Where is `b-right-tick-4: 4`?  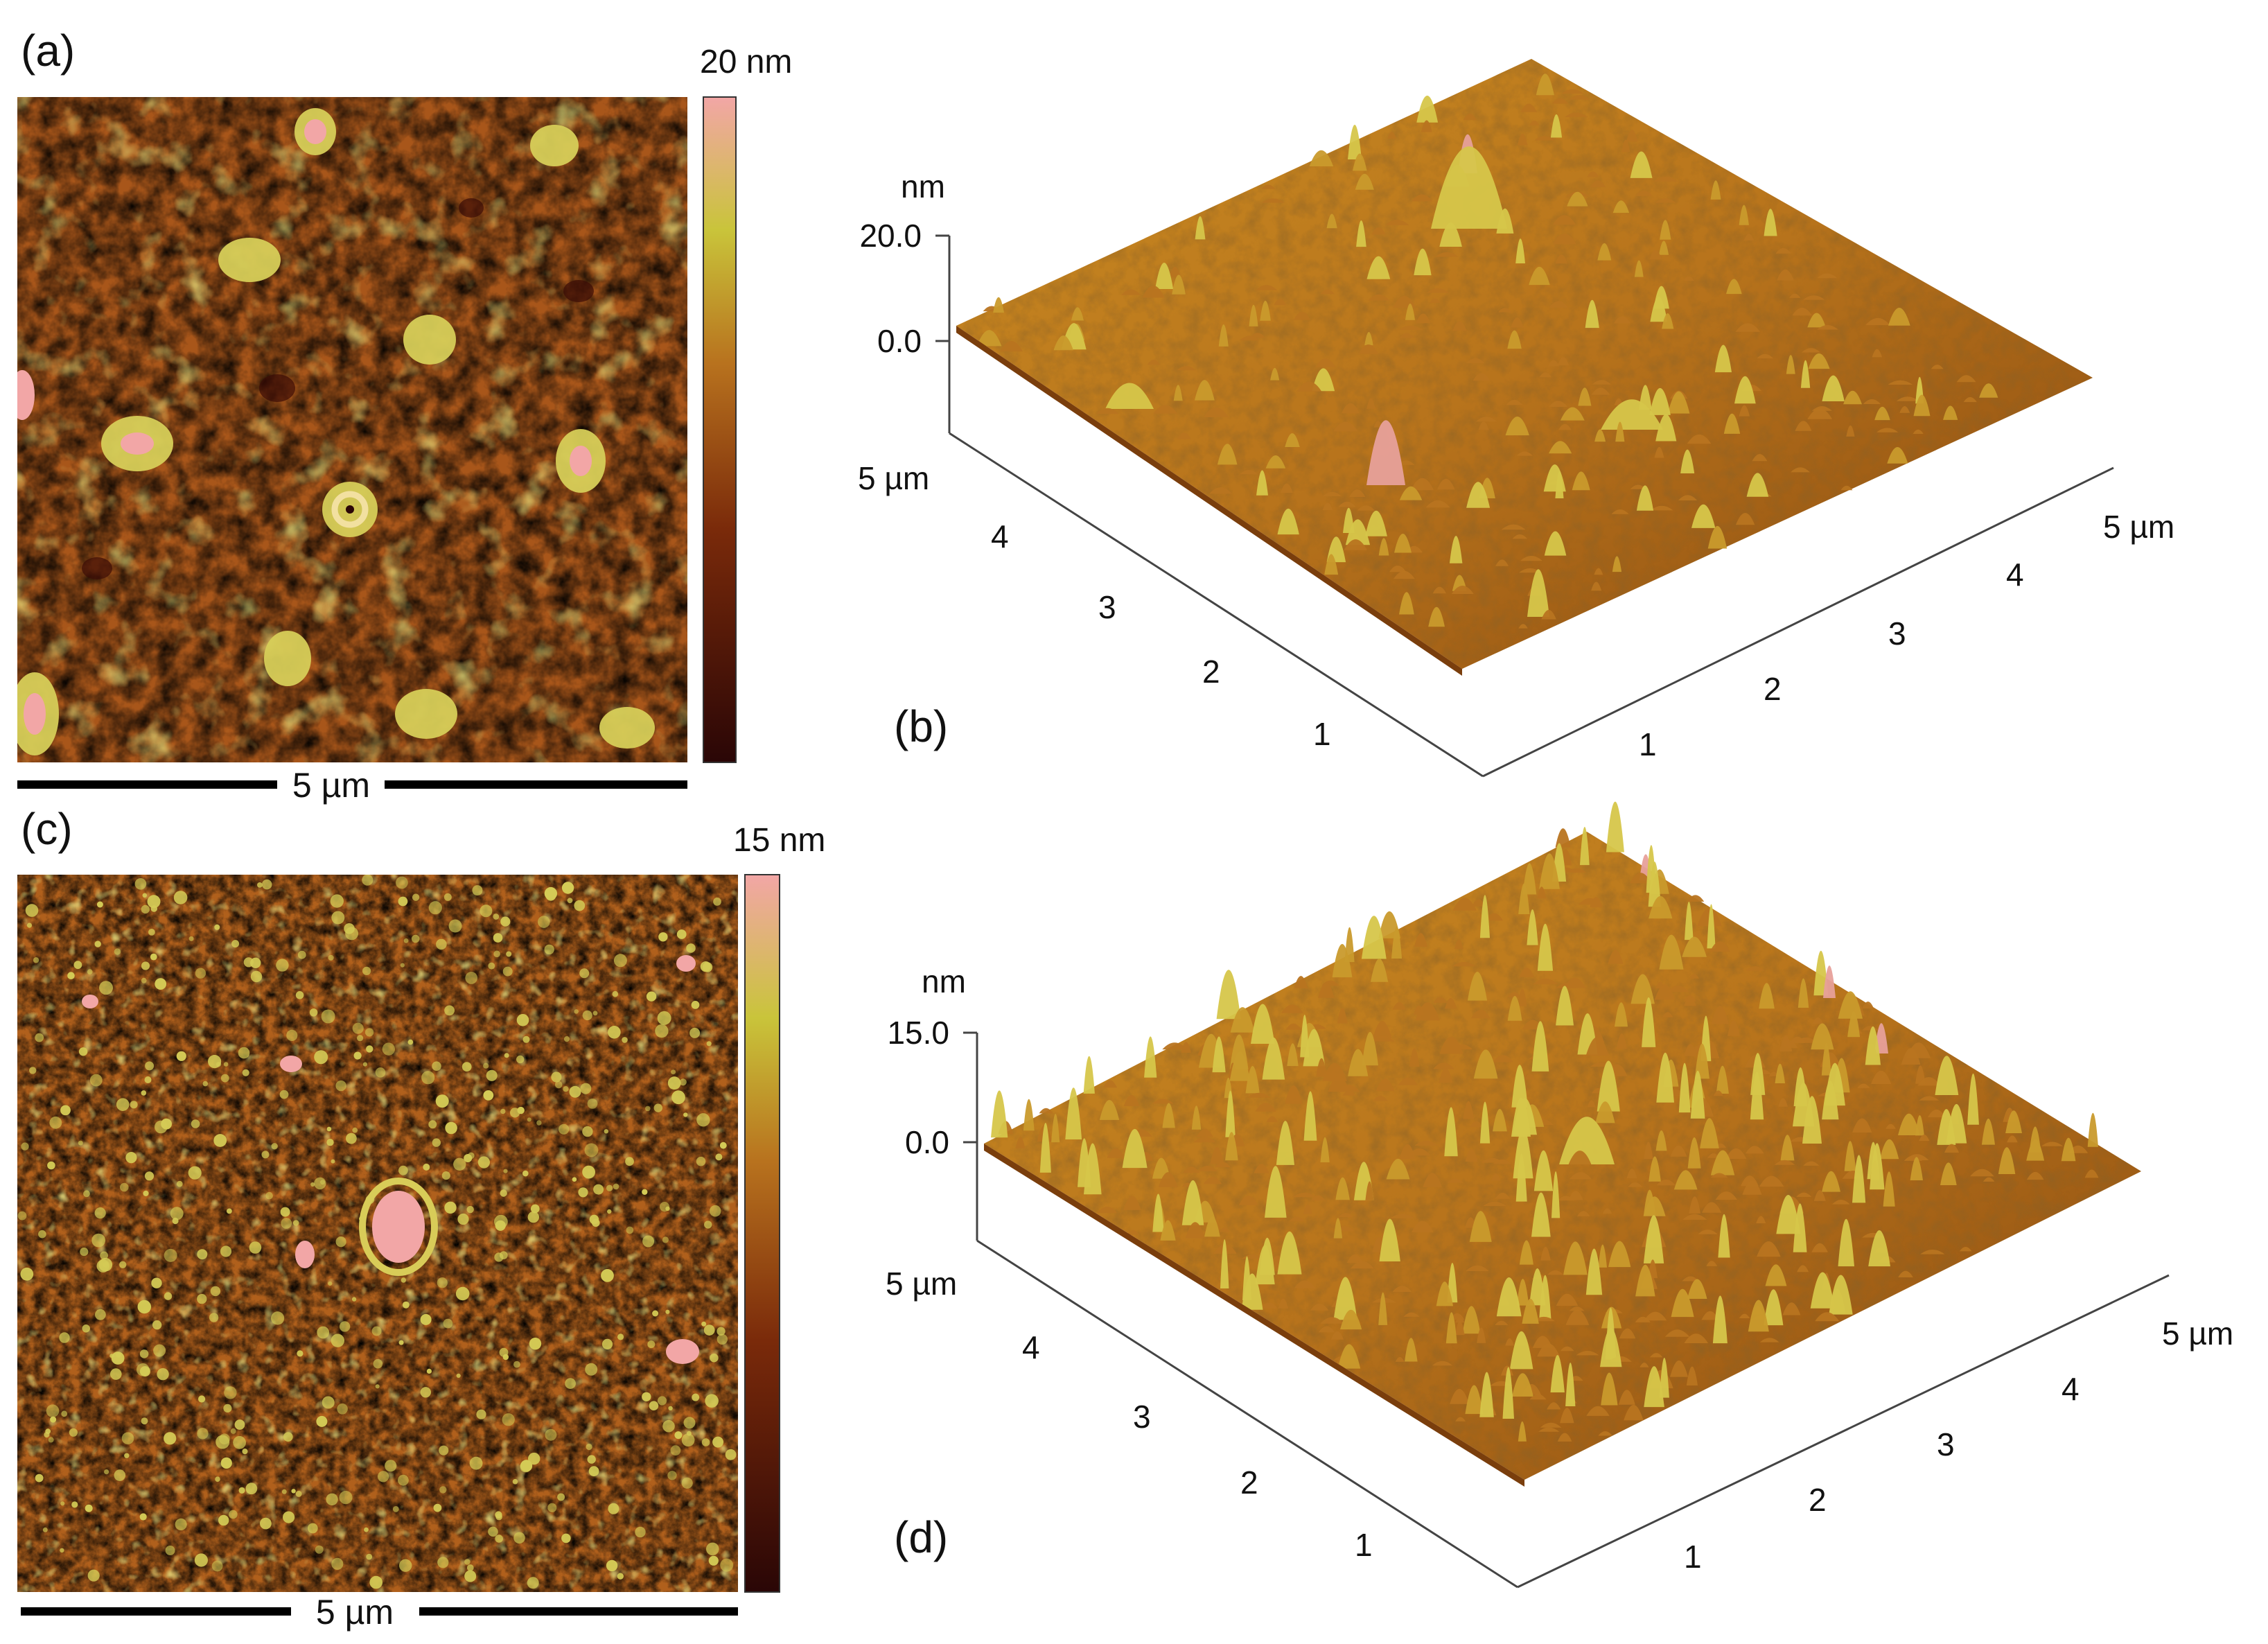
b-right-tick-4: 4 is located at coordinates (2015, 575).